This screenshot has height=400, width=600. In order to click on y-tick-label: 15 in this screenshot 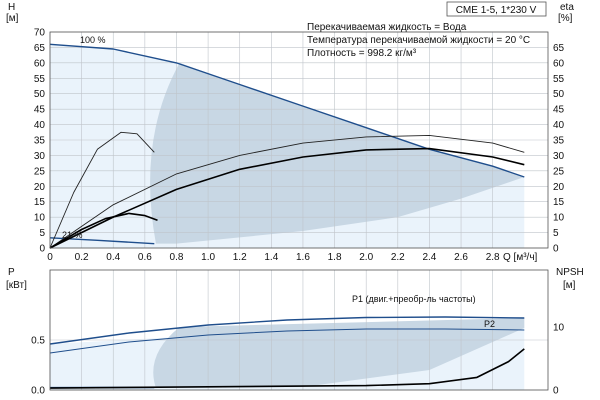, I will do `click(40, 202)`.